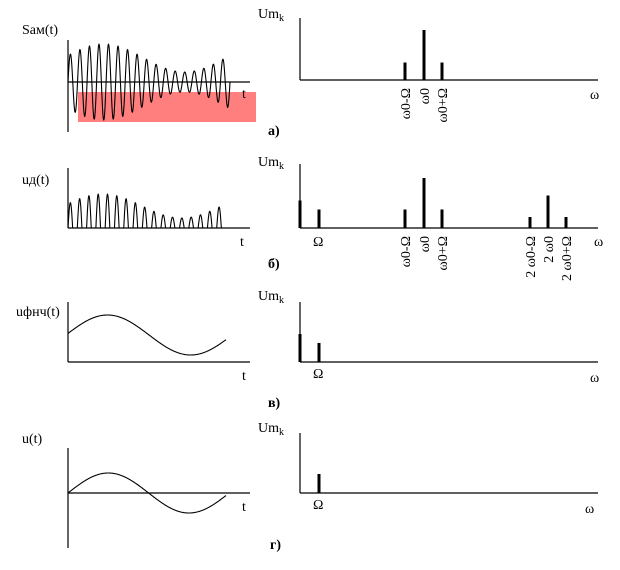 The image size is (620, 570). I want to click on time-y-label: Sам(t), so click(40, 30).